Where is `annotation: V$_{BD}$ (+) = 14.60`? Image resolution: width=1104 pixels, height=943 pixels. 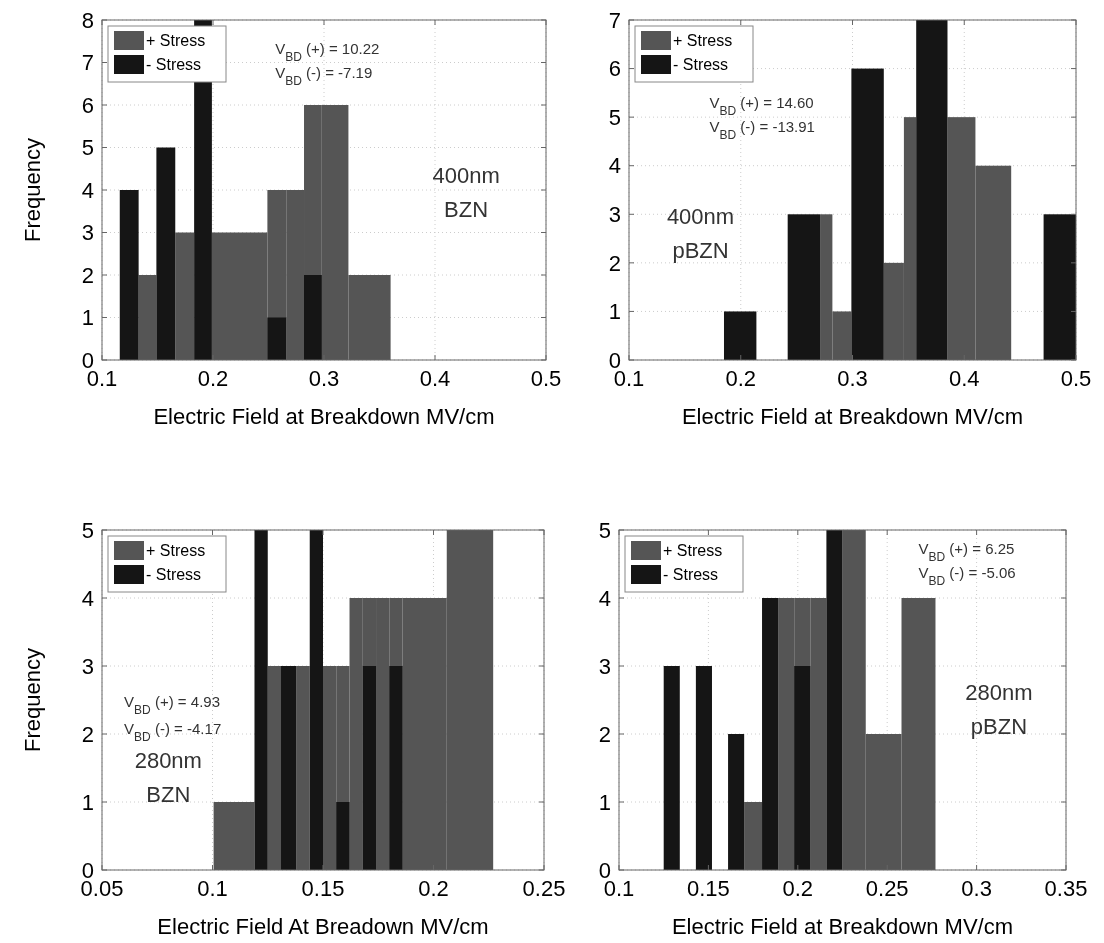
annotation: V$_{BD}$ (+) = 14.60 is located at coordinates (761, 106).